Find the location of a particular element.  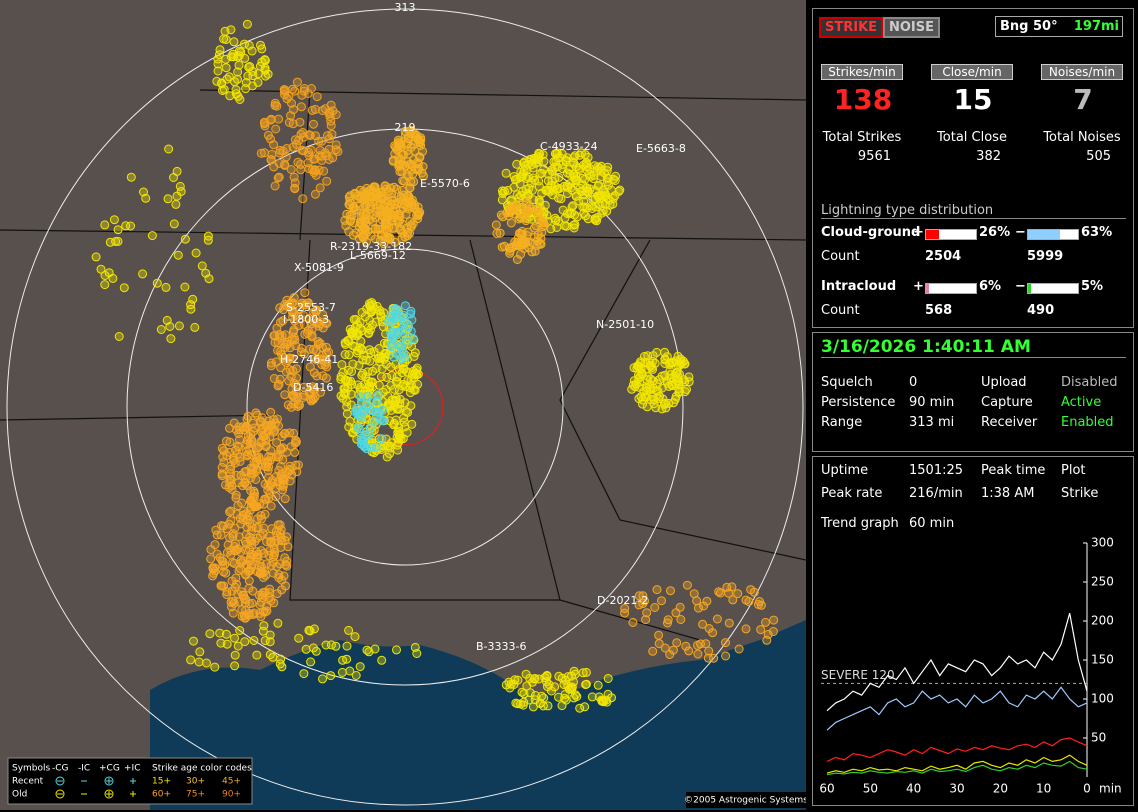

threshold-label: SEVERE 120 is located at coordinates (858, 675).